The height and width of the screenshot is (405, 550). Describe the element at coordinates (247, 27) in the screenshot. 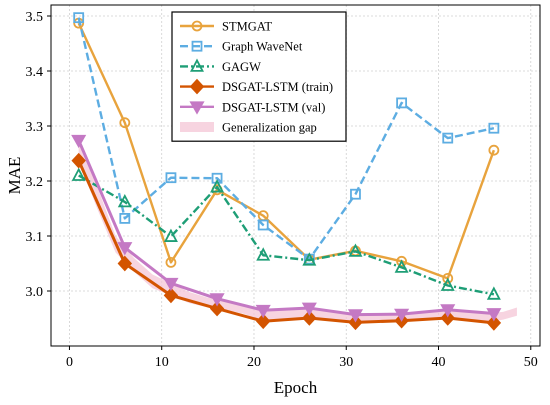

I see `legend-label: STMGAT` at that location.